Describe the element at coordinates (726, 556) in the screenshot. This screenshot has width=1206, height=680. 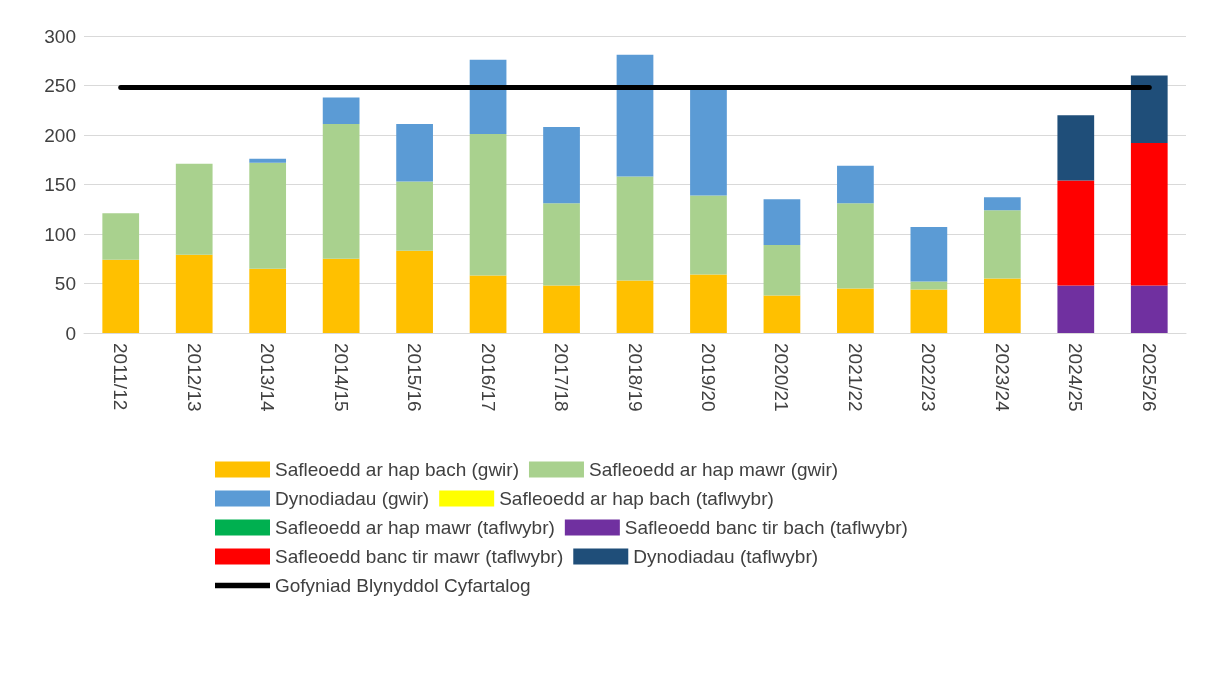
I see `legend-label: Dynodiadau (taflwybr)` at that location.